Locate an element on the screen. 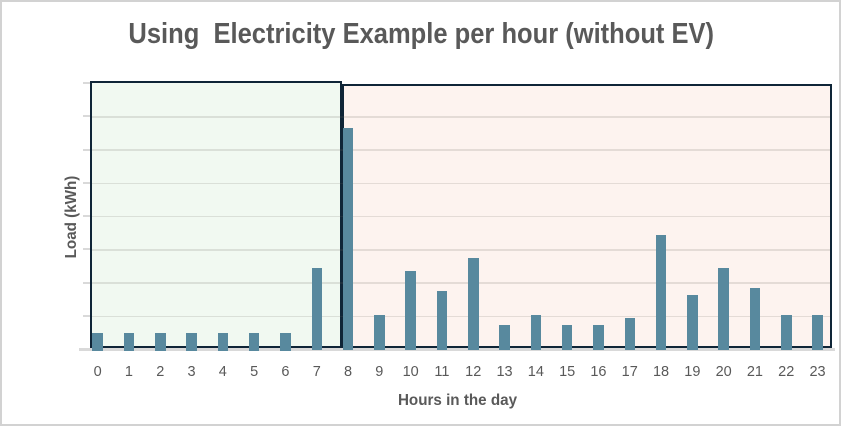  x-tick-label-18: 18 is located at coordinates (661, 372).